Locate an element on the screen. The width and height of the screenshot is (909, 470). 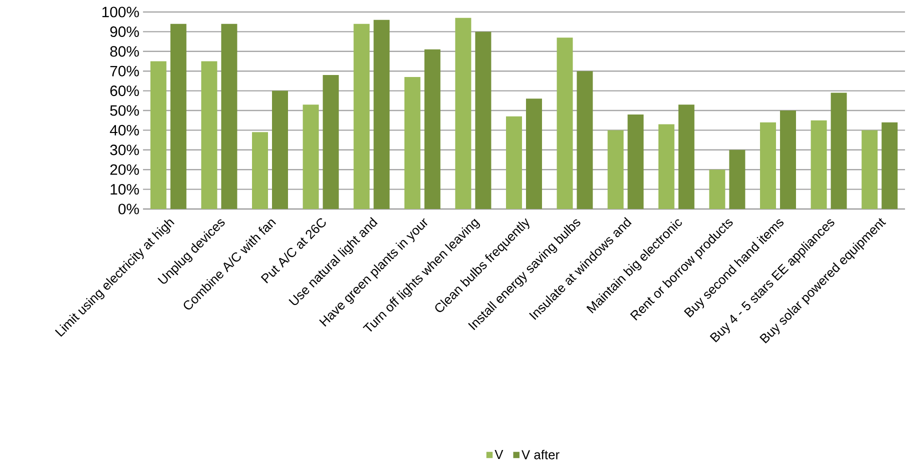
legend-label: V is located at coordinates (499, 454).